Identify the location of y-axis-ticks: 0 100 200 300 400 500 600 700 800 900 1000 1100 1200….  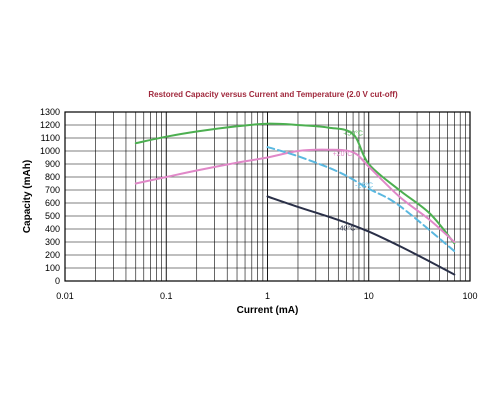
(50, 196).